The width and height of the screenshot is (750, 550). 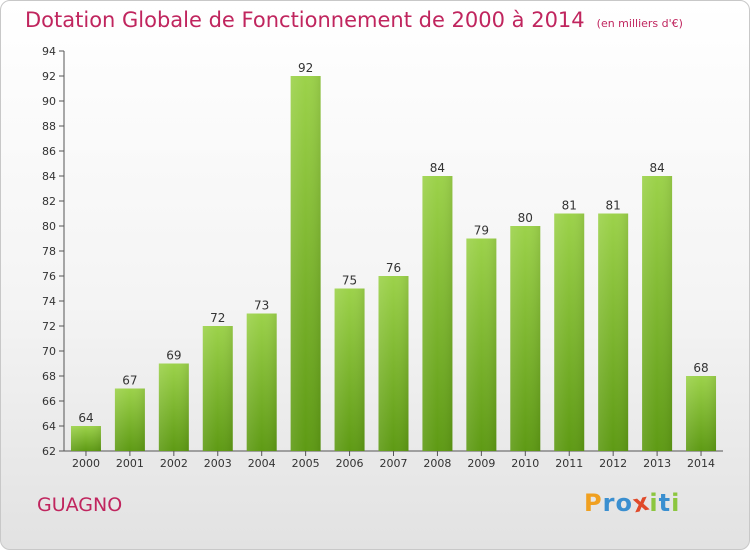 What do you see at coordinates (49, 151) in the screenshot?
I see `y-tick-label: 86` at bounding box center [49, 151].